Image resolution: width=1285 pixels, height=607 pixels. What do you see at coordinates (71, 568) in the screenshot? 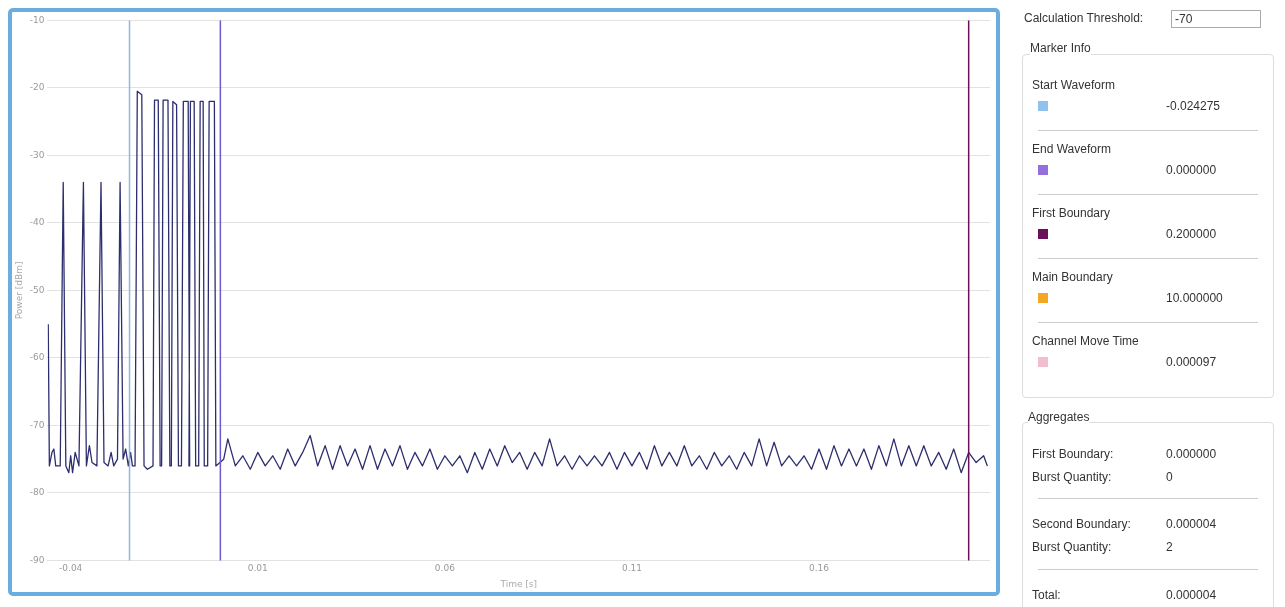
I see `x-tick-label: -0.04` at bounding box center [71, 568].